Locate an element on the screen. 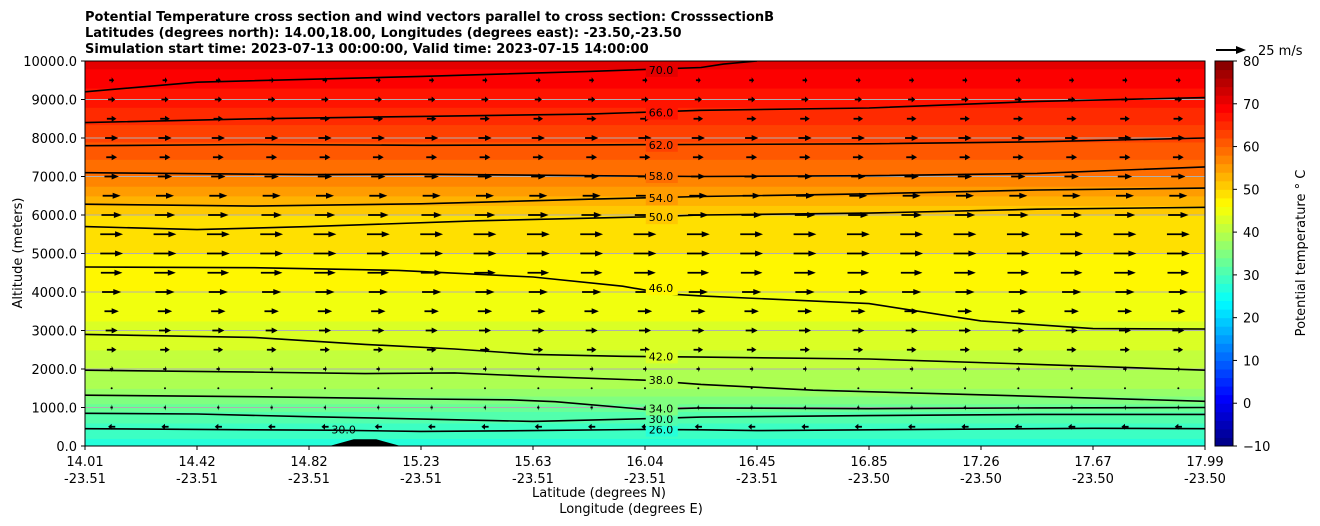 This screenshot has height=526, width=1320. contour-70.0 is located at coordinates (421, 77).